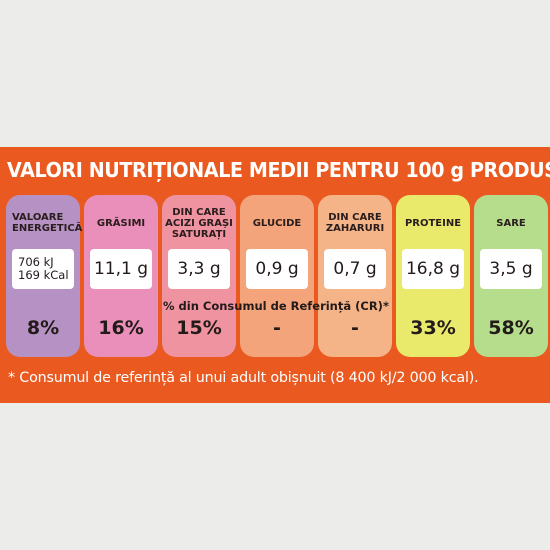 The image size is (550, 550). Describe the element at coordinates (121, 269) in the screenshot. I see `nutrient-value: 11,1 g` at that location.